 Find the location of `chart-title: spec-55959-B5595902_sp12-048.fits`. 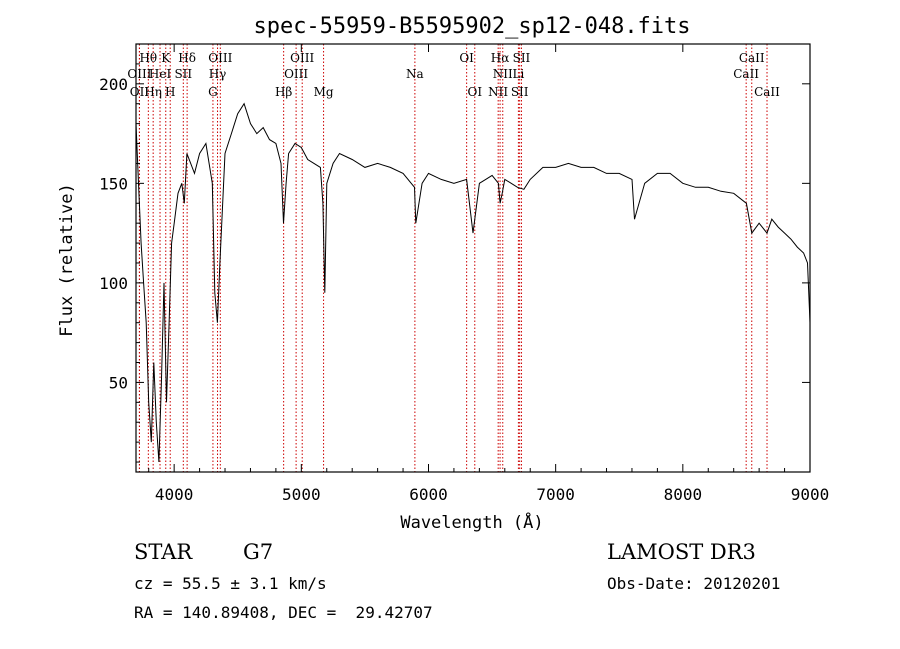

chart-title: spec-55959-B5595902_sp12-048.fits is located at coordinates (471, 26).